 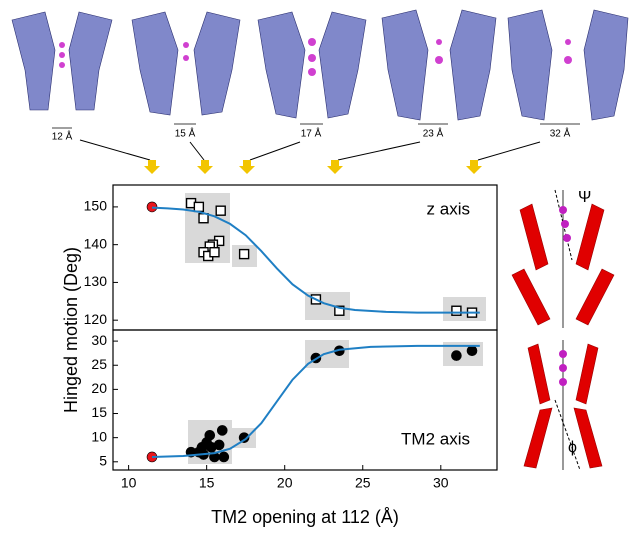 I want to click on y-tick-label: 140, so click(x=96, y=243).